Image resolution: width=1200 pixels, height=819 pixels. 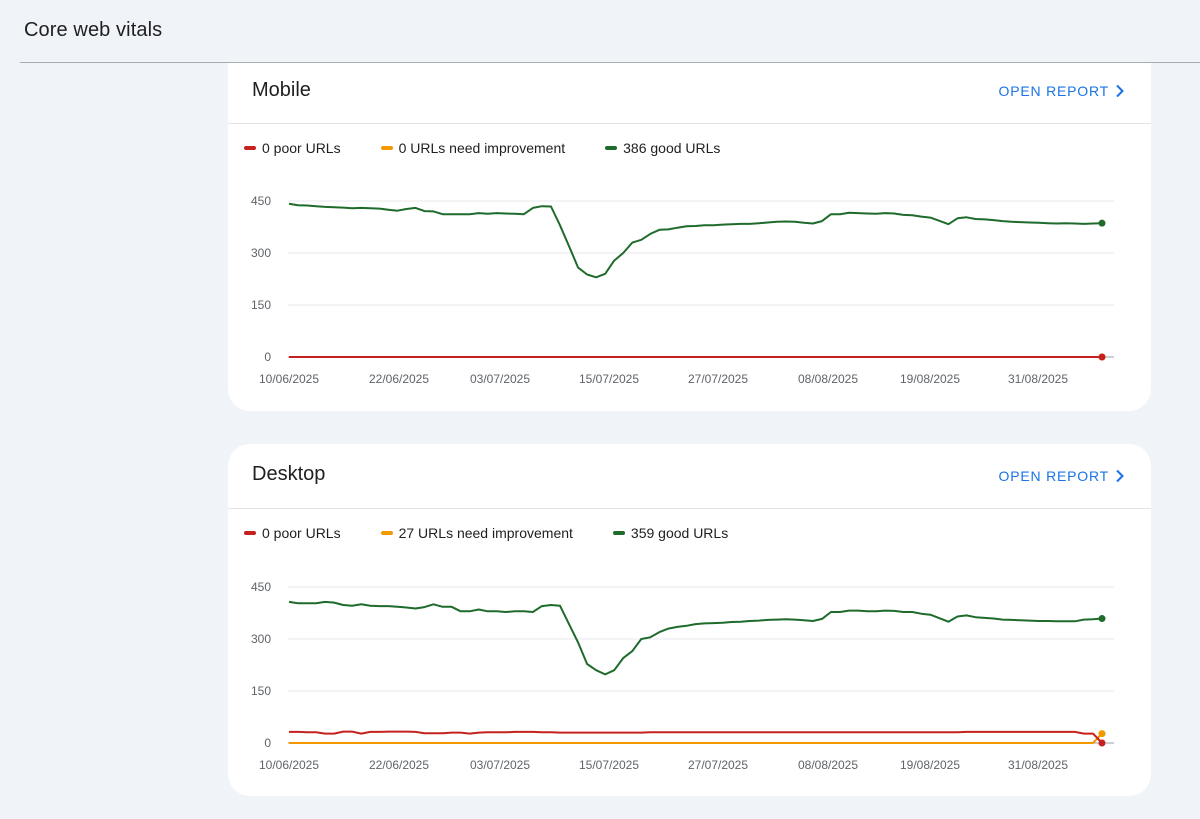 I want to click on legend-label-needs-improvement: 0 URLs need improvement, so click(x=482, y=148).